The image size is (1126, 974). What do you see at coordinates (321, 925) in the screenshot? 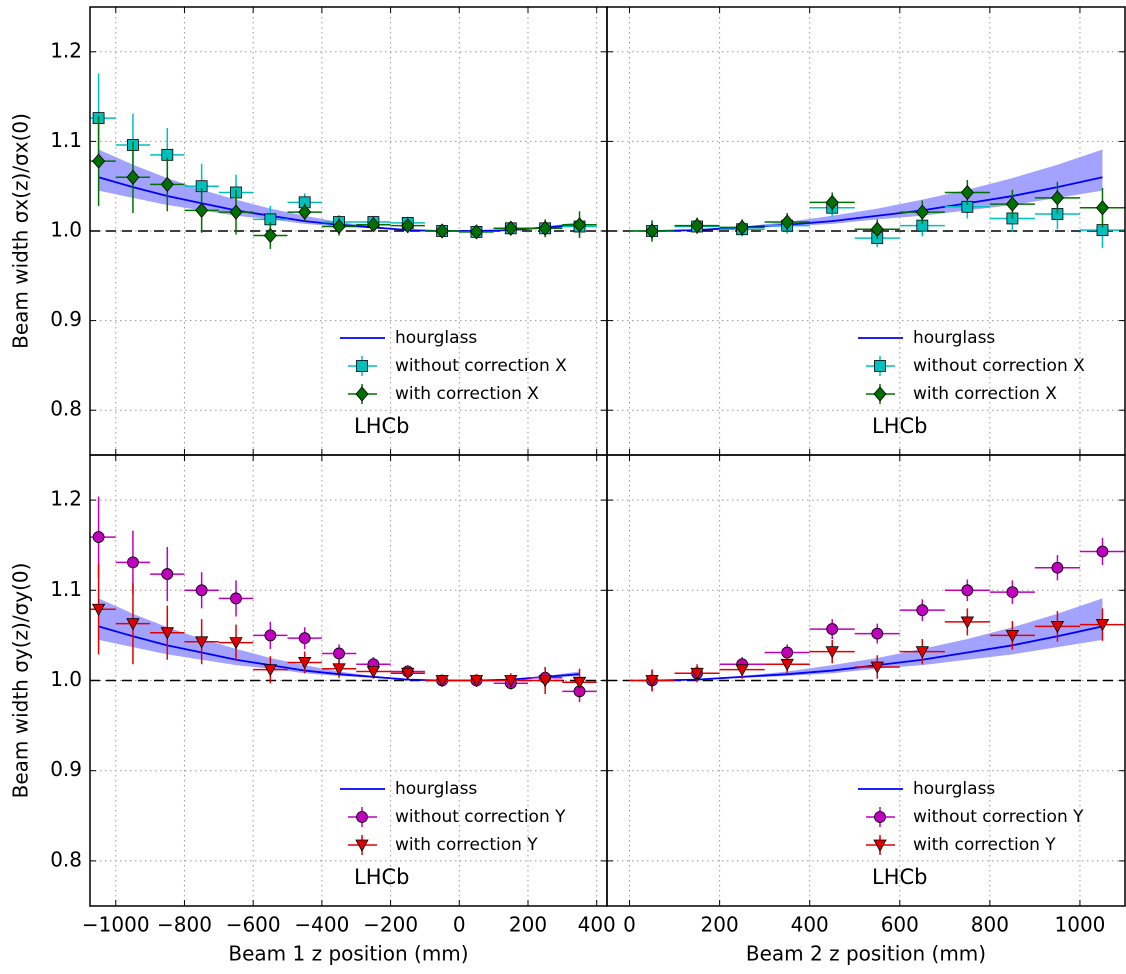
I see `x-tick-label: −400` at bounding box center [321, 925].